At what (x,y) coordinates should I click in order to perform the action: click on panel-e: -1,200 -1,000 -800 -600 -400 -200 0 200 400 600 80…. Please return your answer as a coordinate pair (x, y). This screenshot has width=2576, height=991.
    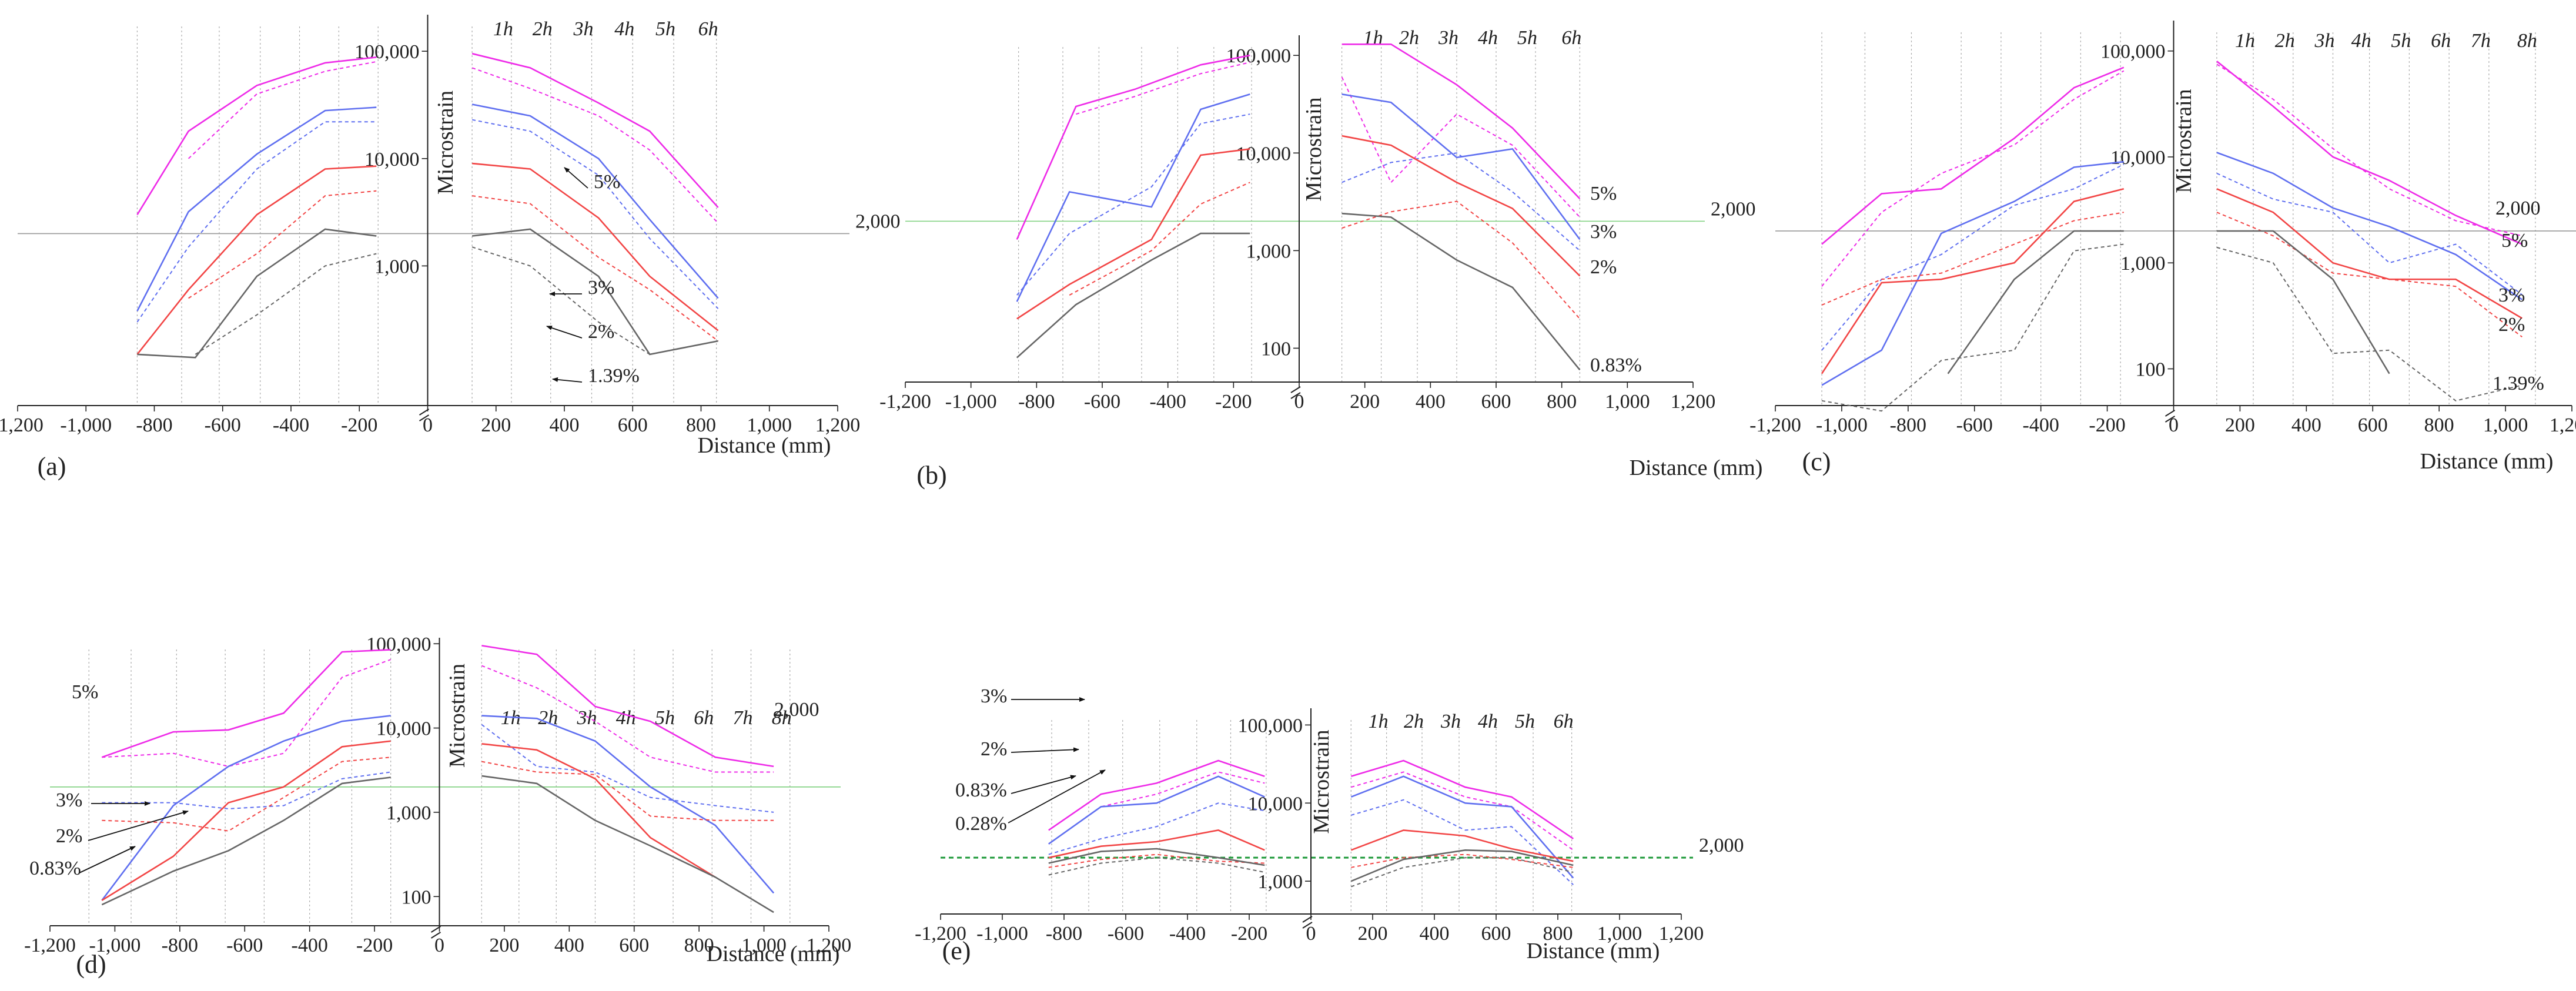
    Looking at the image, I should click on (1329, 825).